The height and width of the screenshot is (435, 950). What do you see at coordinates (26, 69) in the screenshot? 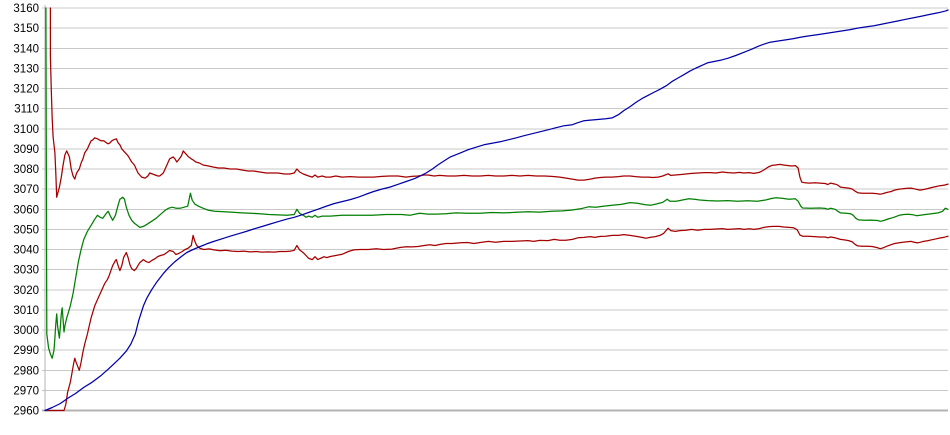
I see `y-axis-tick-label: 3130` at bounding box center [26, 69].